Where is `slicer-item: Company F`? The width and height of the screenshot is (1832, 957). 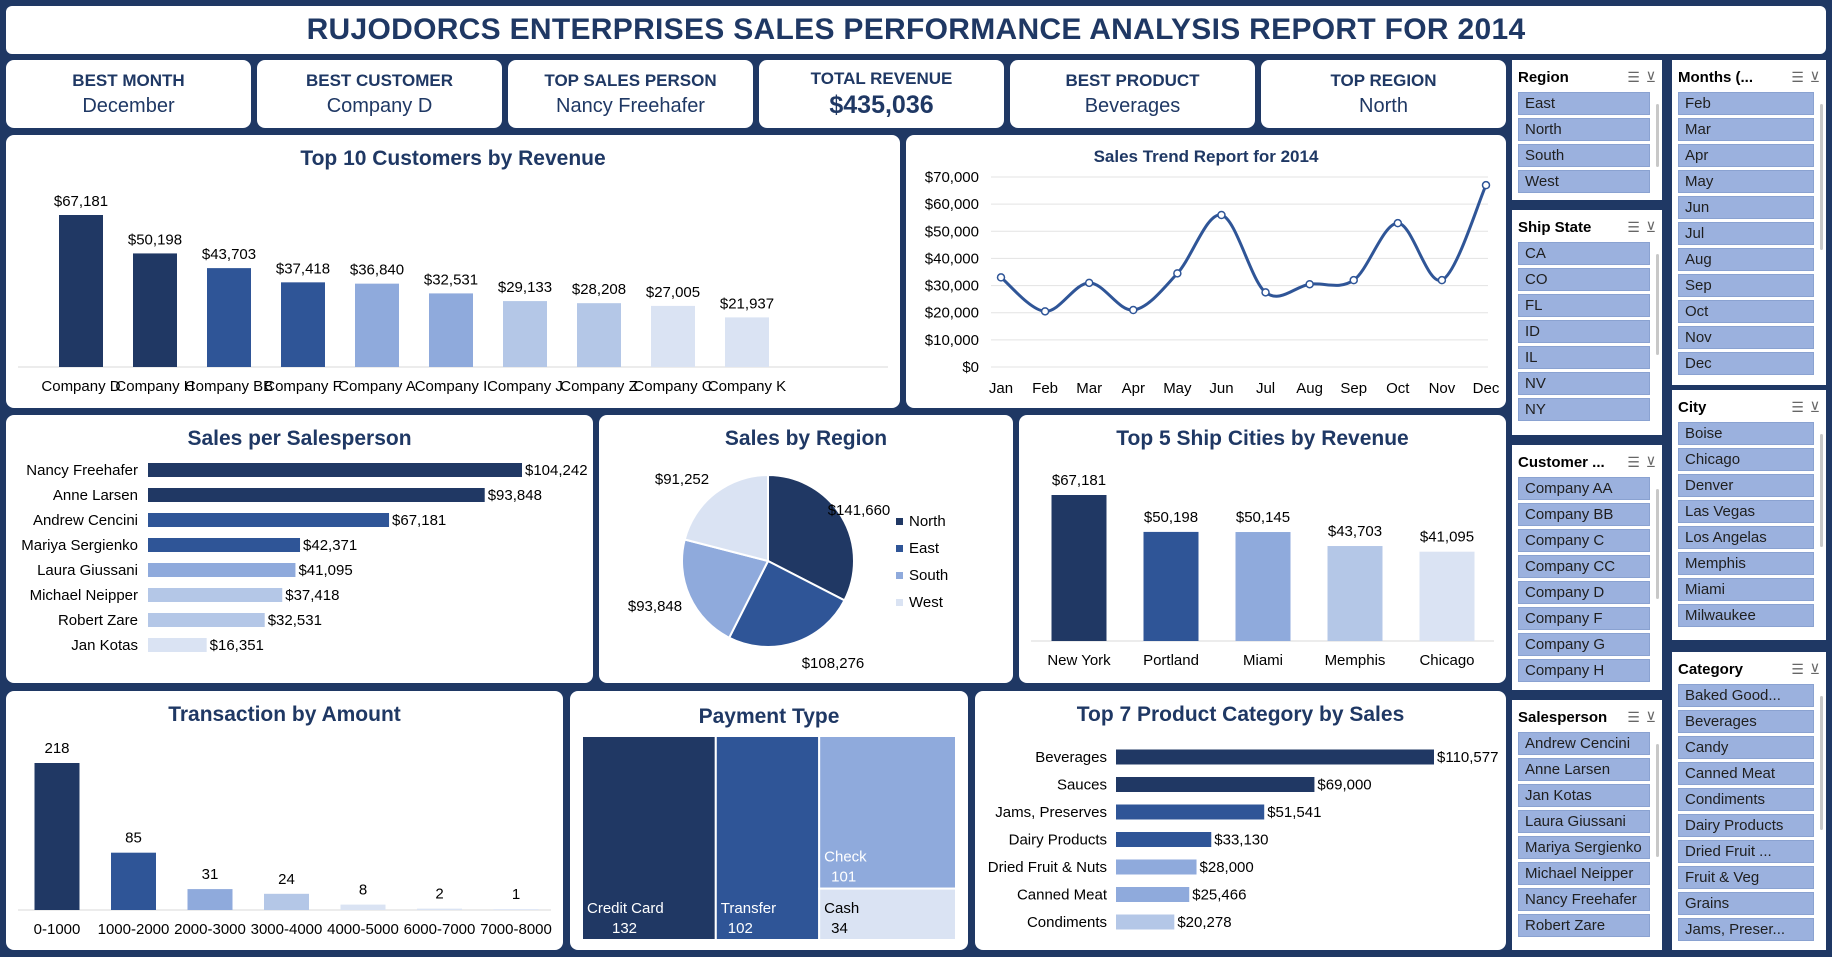 slicer-item: Company F is located at coordinates (1584, 618).